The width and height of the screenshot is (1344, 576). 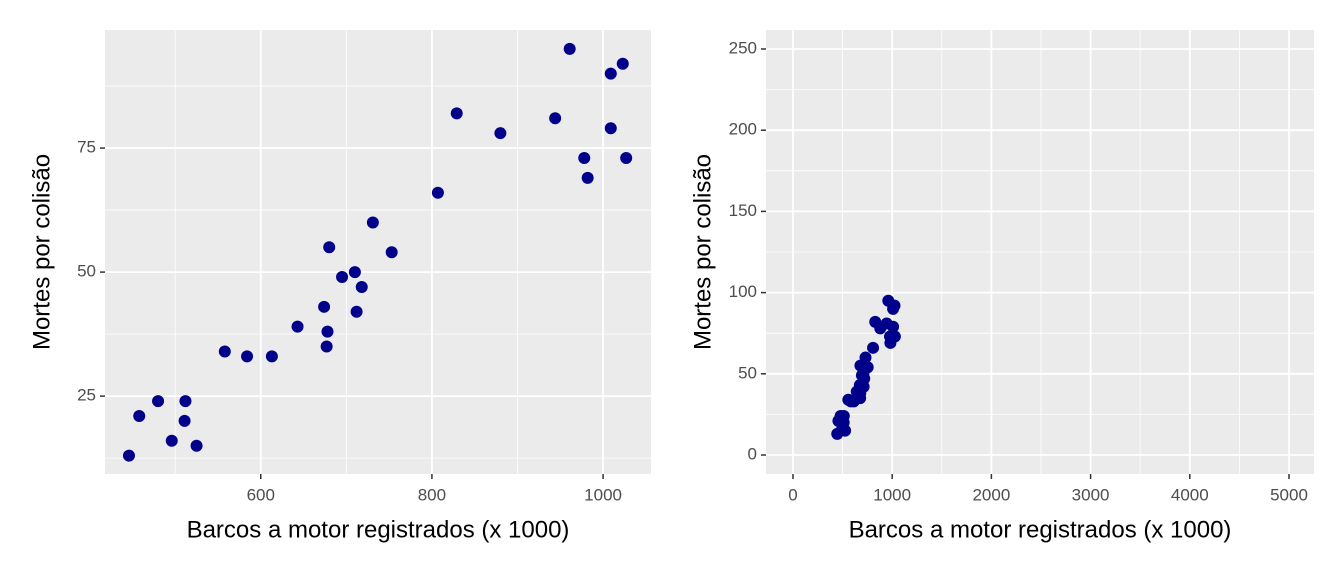 I want to click on x-tick-label: 4000, so click(x=1190, y=494).